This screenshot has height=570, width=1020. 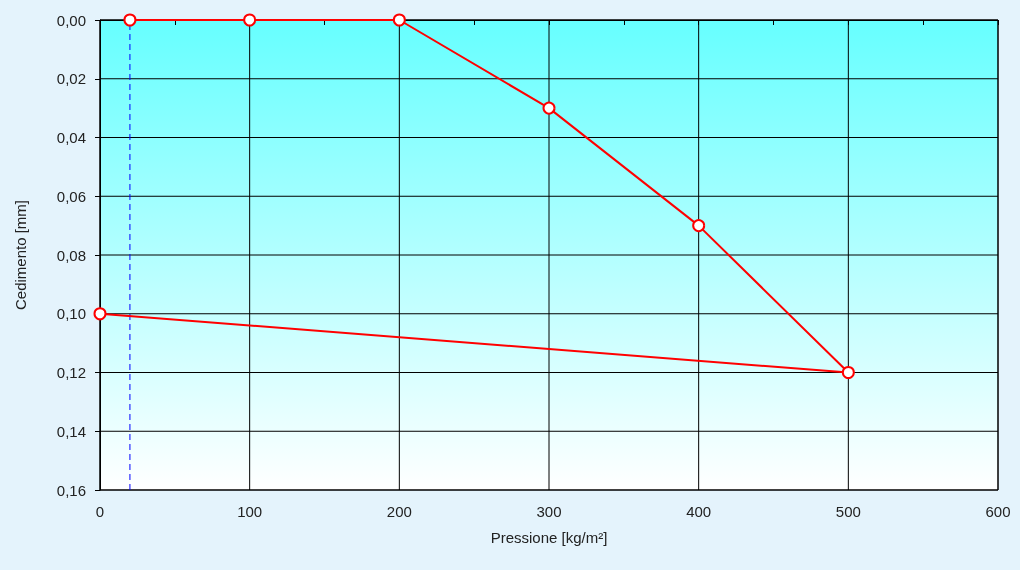 What do you see at coordinates (399, 511) in the screenshot?
I see `x-tick-label: 200` at bounding box center [399, 511].